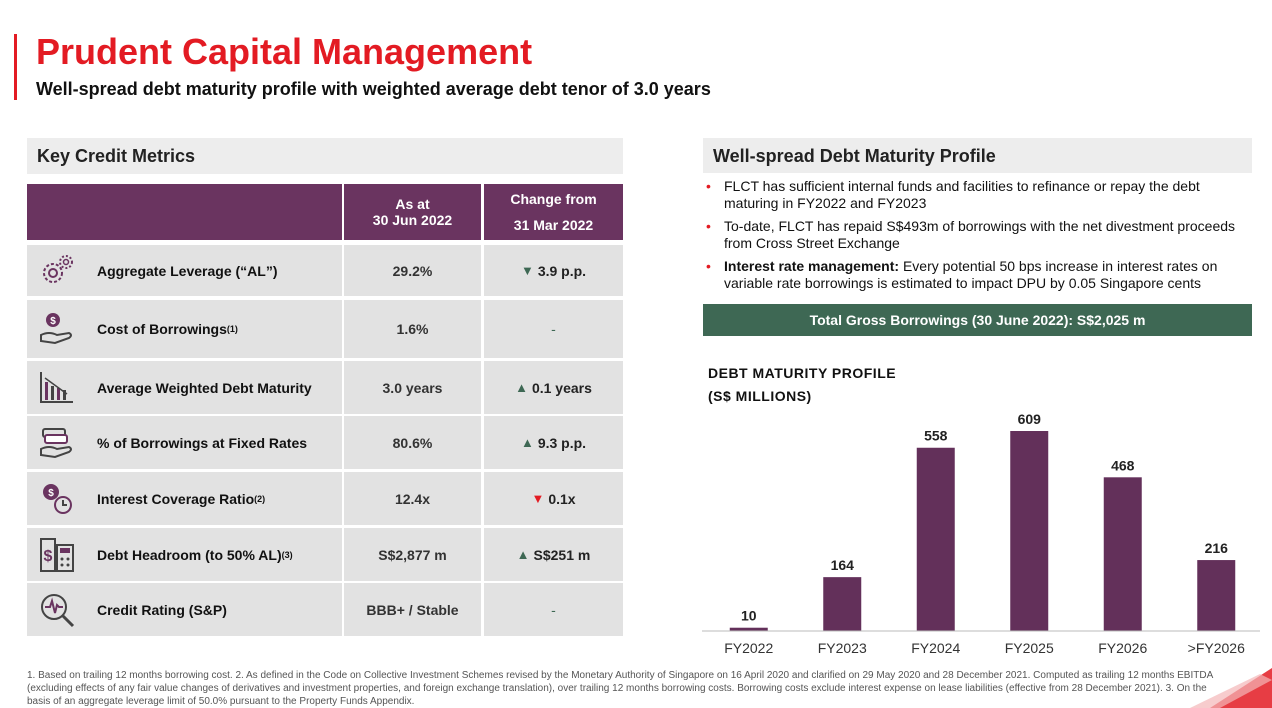  Describe the element at coordinates (1216, 648) in the screenshot. I see `chart-tick-label: >FY2026` at that location.